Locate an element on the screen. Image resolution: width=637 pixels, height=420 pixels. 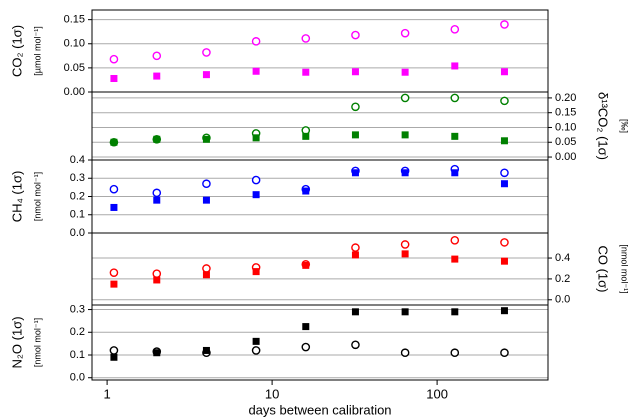
y-axis-label: CH₄ (1σ) is located at coordinates (16, 197).